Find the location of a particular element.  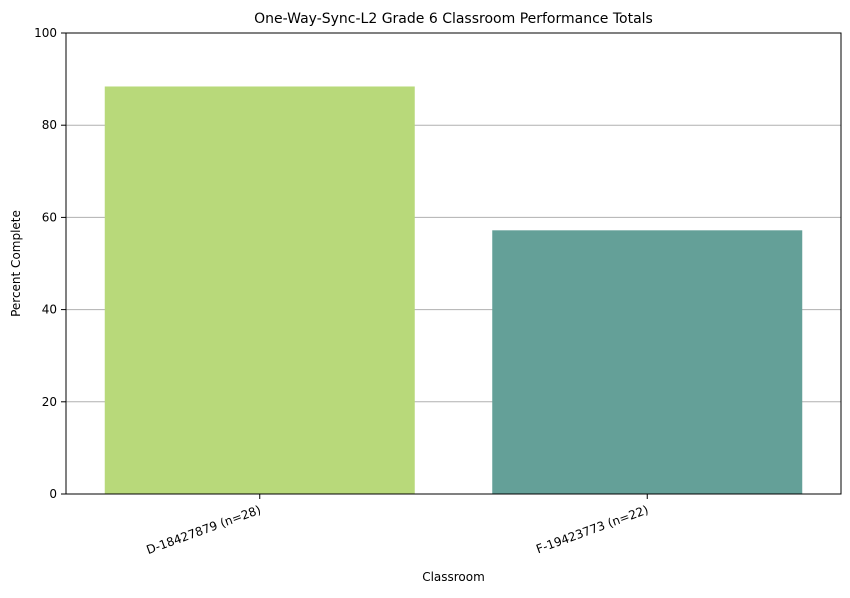

y-tick-label: 20 is located at coordinates (49, 402).